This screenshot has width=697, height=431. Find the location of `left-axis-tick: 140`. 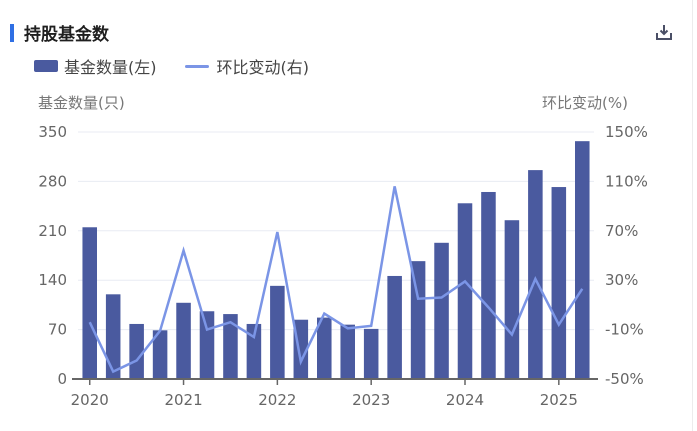

left-axis-tick: 140 is located at coordinates (52, 280).